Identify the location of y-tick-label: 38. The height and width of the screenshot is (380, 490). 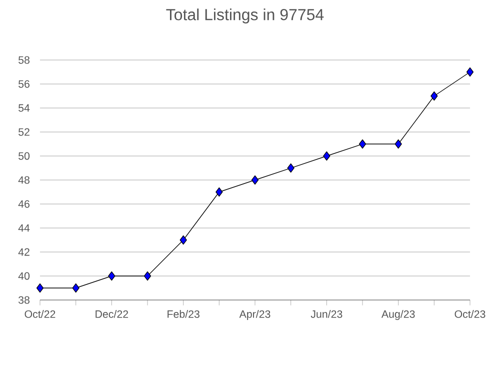
(24, 300).